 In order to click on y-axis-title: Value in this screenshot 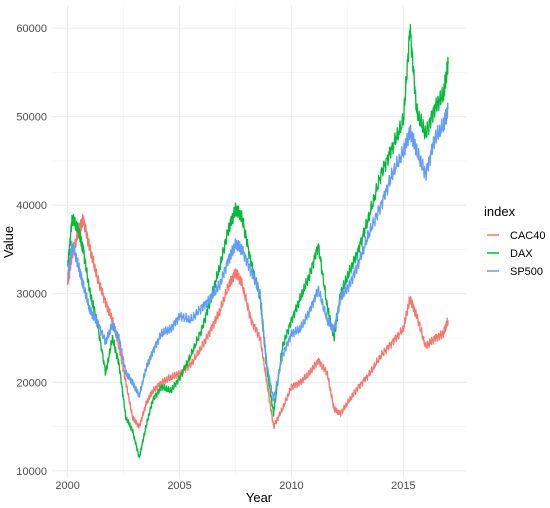, I will do `click(8, 242)`.